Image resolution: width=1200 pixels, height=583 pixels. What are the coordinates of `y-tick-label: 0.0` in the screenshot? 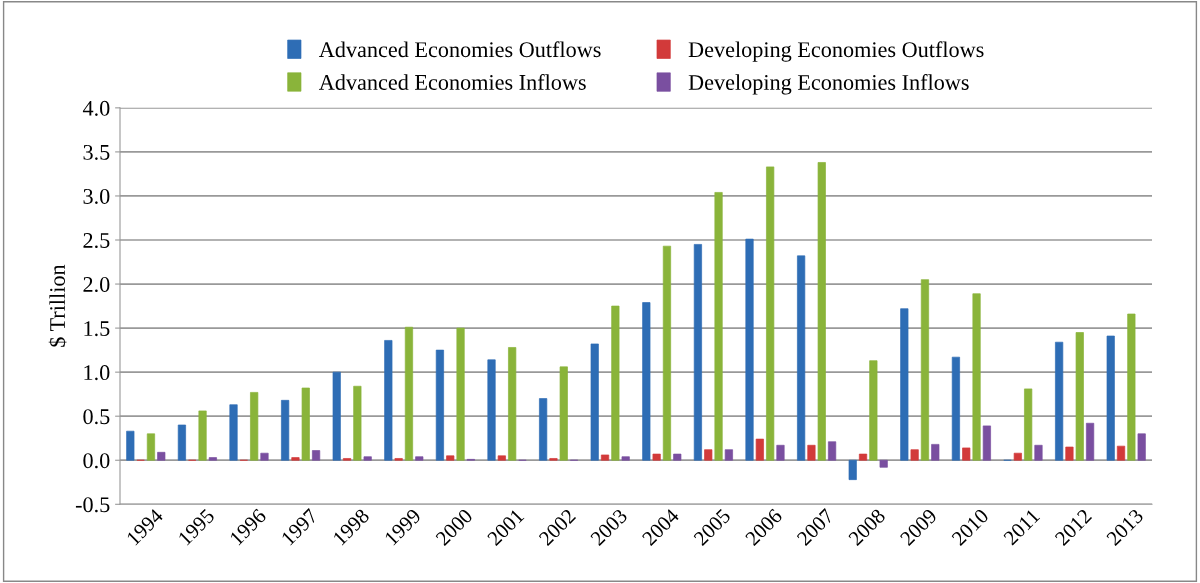 It's located at (96, 461).